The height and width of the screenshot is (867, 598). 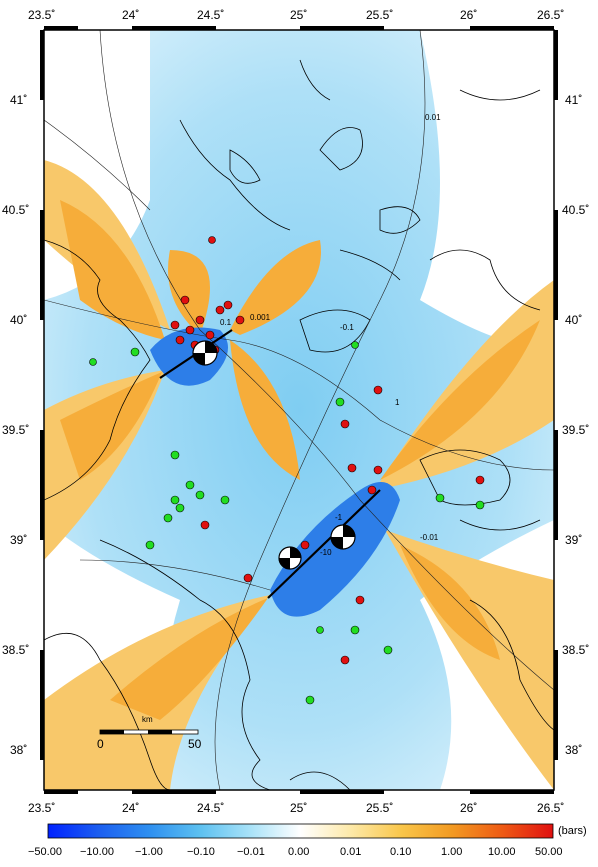 I want to click on contour-label: 1, so click(x=397, y=402).